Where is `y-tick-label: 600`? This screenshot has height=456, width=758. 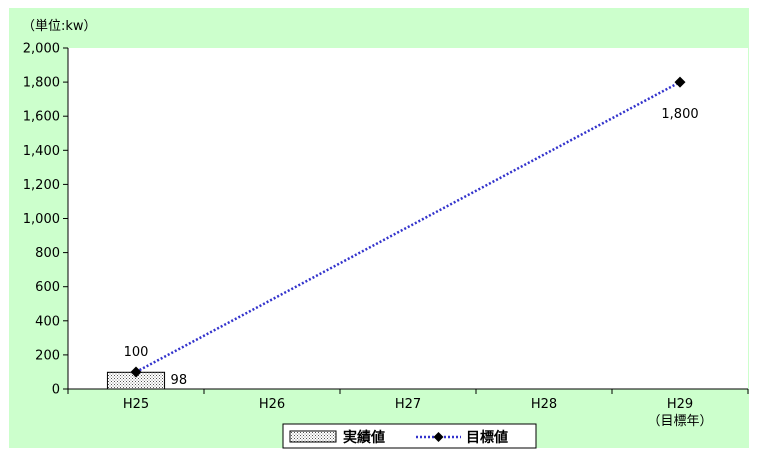
y-tick-label: 600 is located at coordinates (47, 287).